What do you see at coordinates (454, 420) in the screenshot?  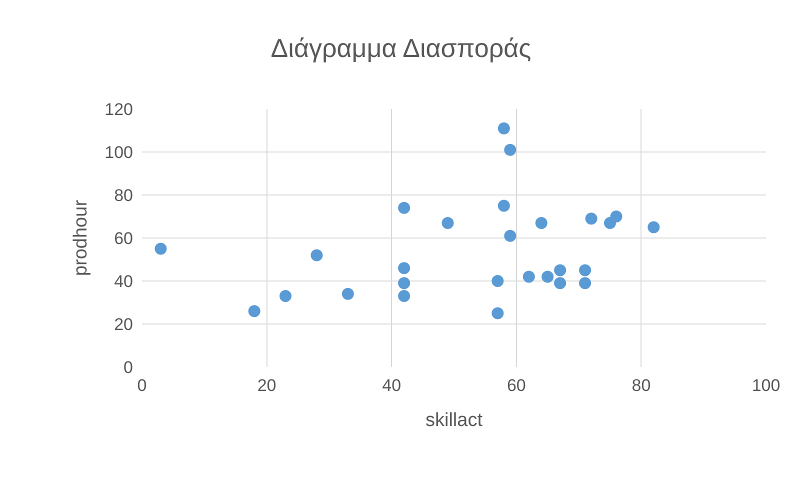 I see `x-axis-title: skillact` at bounding box center [454, 420].